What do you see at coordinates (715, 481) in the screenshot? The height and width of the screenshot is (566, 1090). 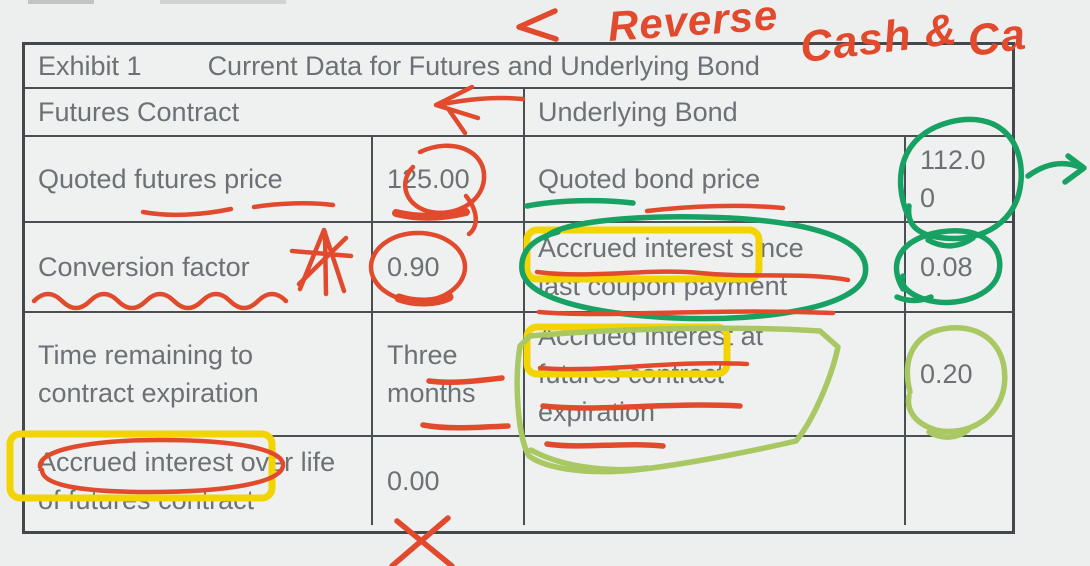 I see `table-cell-label` at bounding box center [715, 481].